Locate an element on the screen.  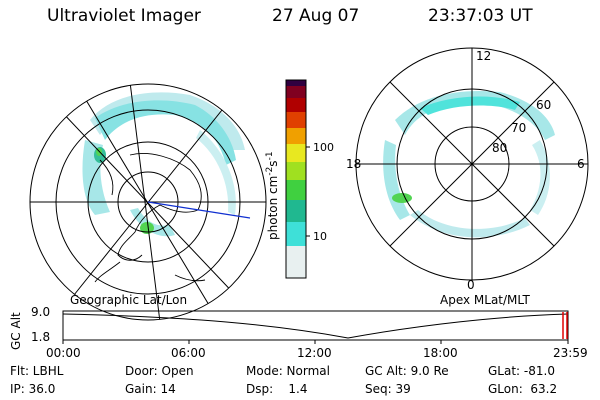
info-dsp: Dsp: 1.4 is located at coordinates (277, 389).